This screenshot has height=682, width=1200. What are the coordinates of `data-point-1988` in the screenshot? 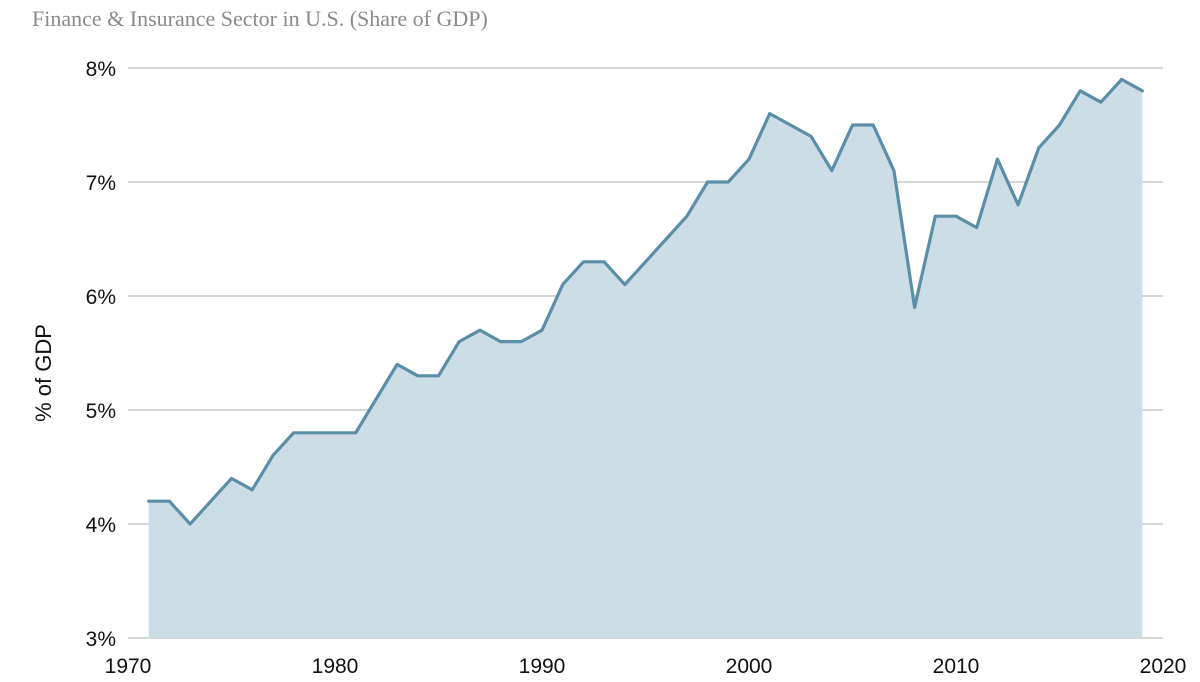 It's located at (501, 342).